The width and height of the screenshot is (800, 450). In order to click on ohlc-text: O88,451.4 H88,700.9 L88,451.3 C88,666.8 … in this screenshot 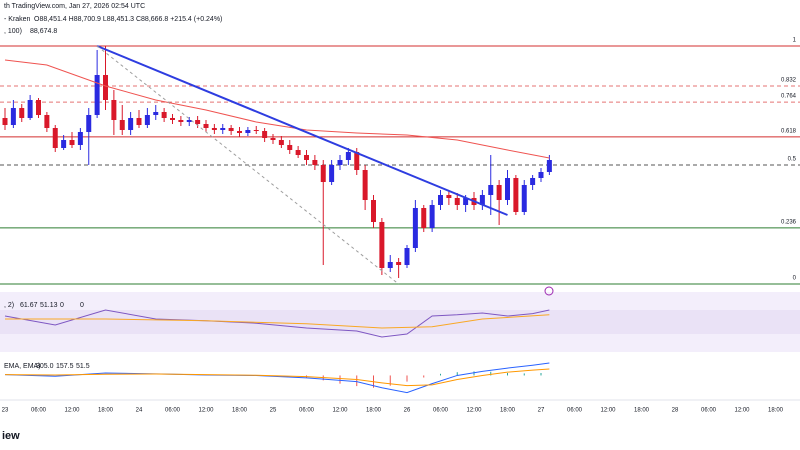, I will do `click(128, 19)`.